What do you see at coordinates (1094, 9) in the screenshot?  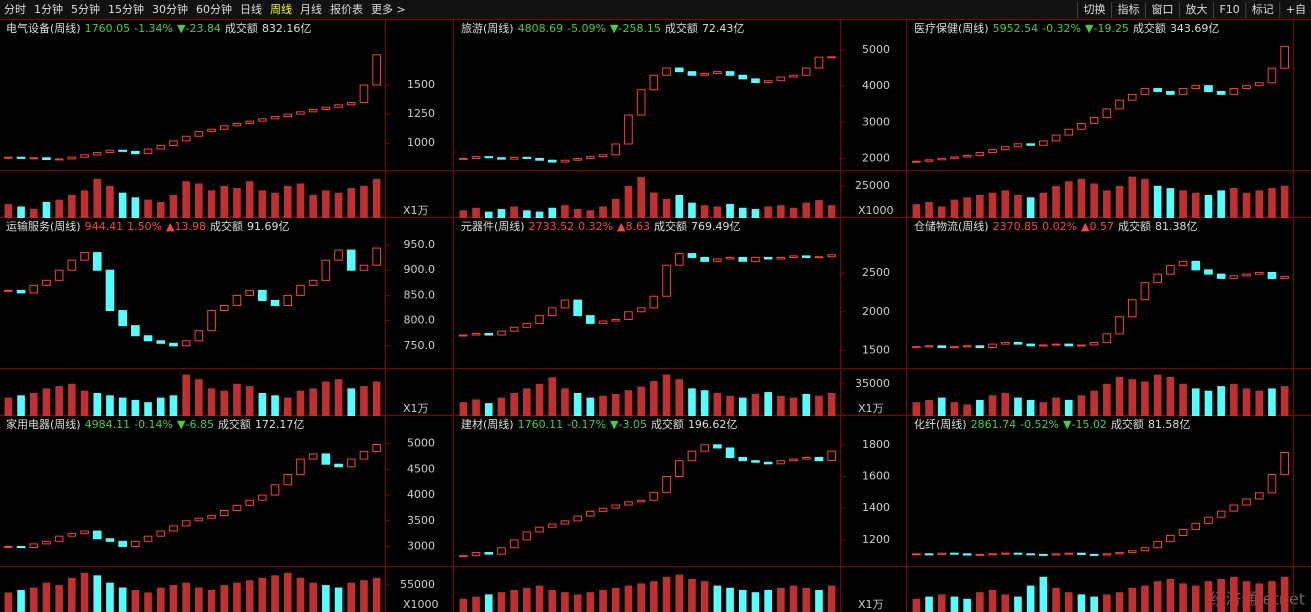 I see `toolbar-button: 切换` at bounding box center [1094, 9].